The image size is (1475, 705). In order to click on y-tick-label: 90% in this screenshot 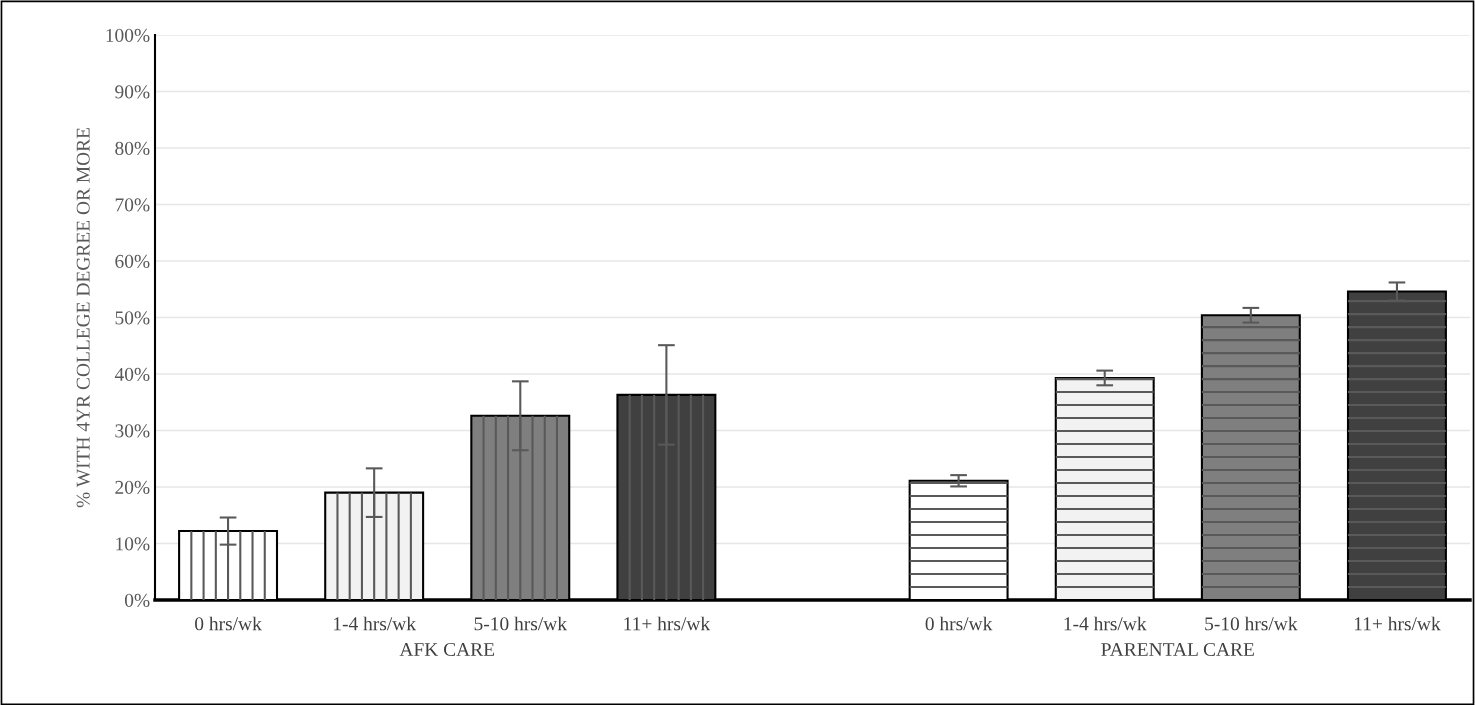, I will do `click(132, 92)`.